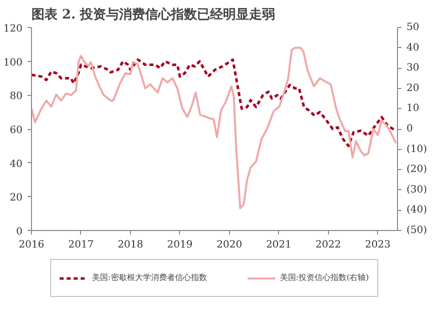 The width and height of the screenshot is (434, 325). I want to click on y-tick-label: 100, so click(13, 62).